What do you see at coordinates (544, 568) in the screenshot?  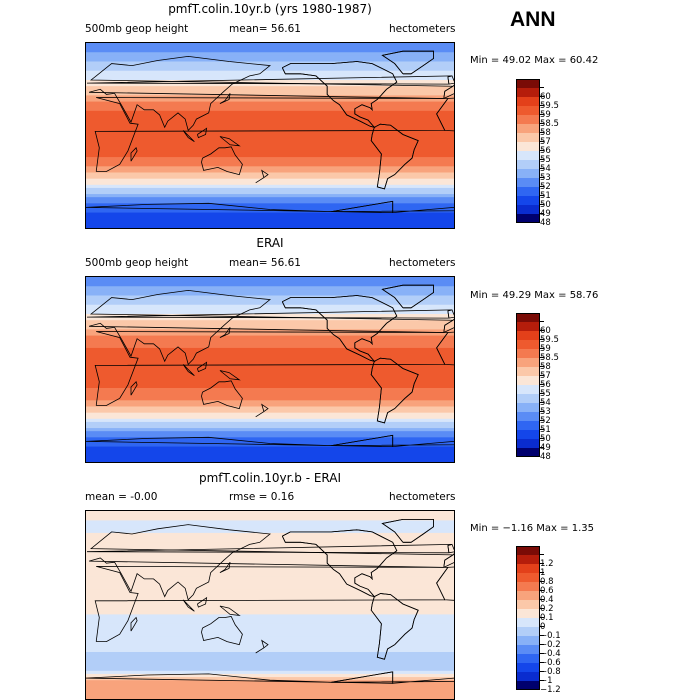 I see `colorbar-tick-label: 1` at bounding box center [544, 568].